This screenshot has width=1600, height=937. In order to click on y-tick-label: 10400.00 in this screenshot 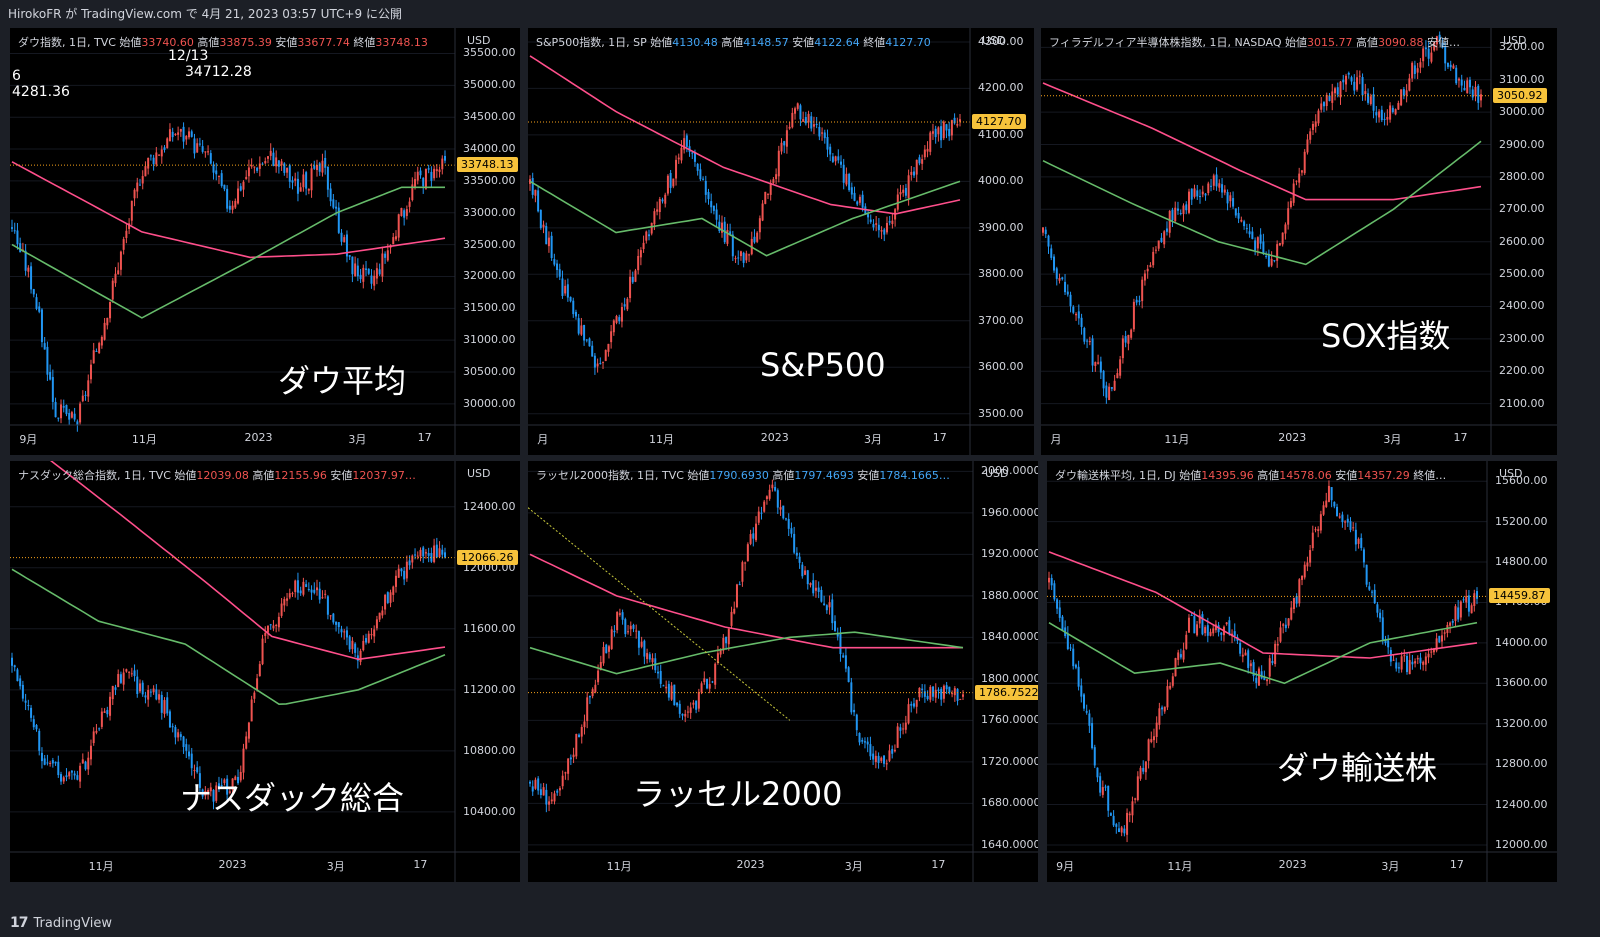, I will do `click(489, 811)`.